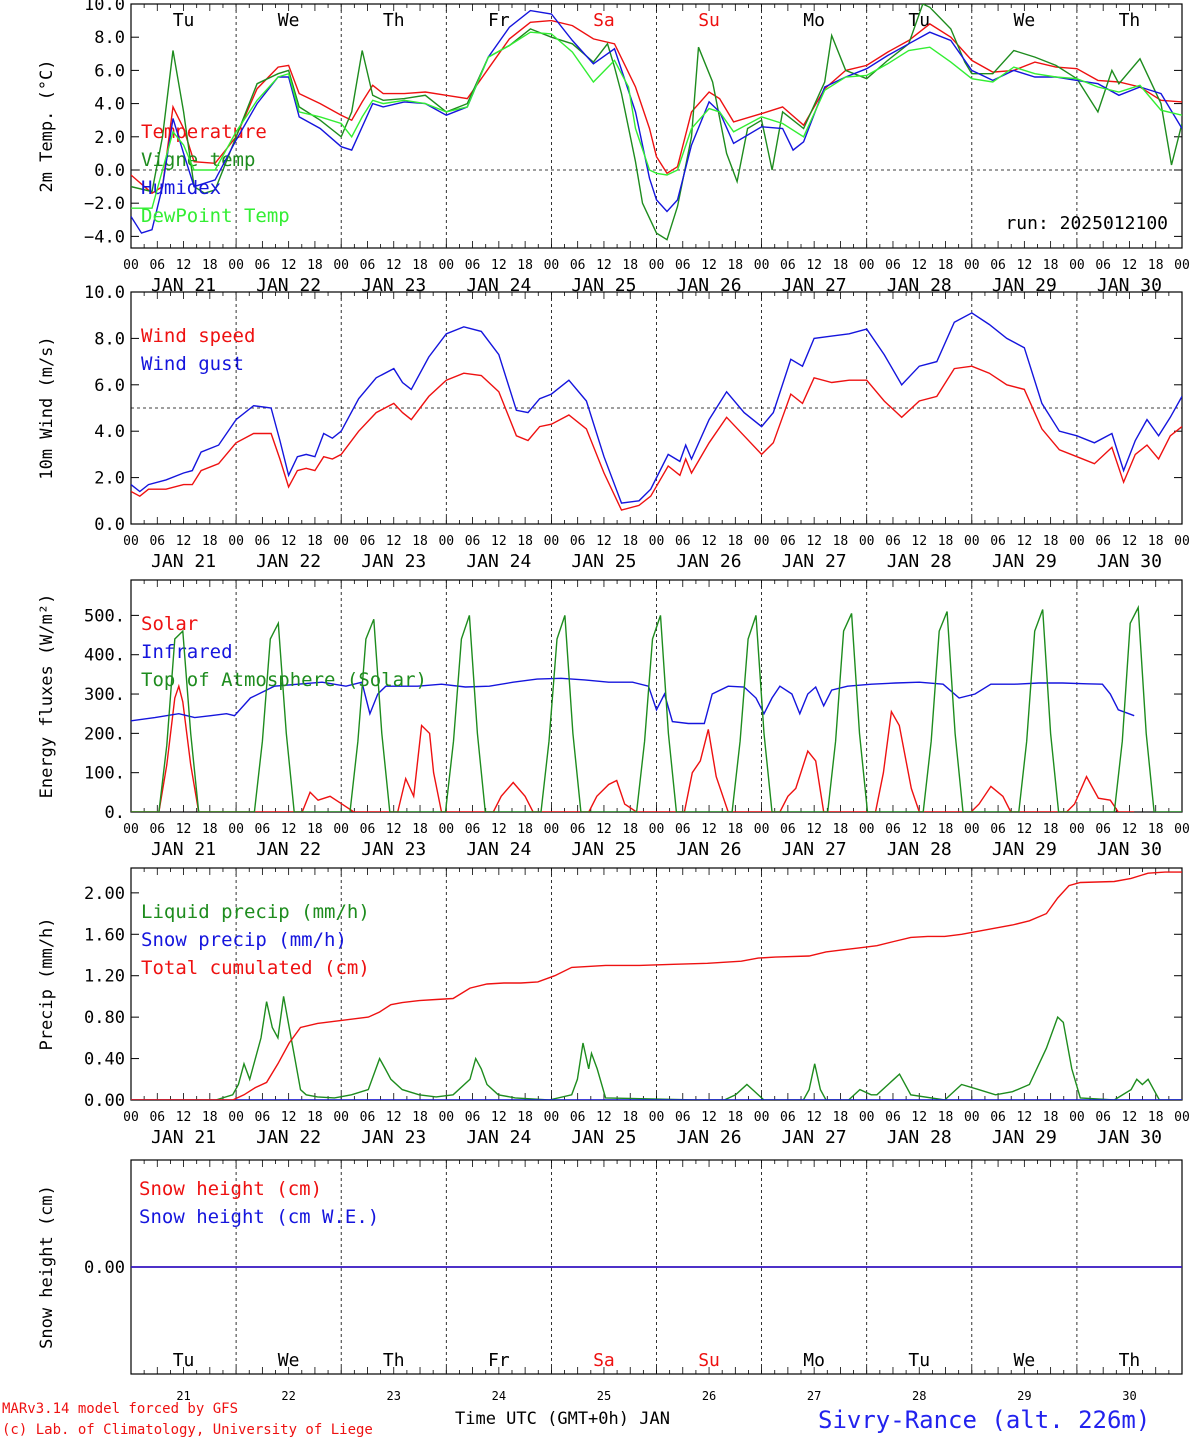 This screenshot has width=1194, height=1440. What do you see at coordinates (47, 1267) in the screenshot?
I see `y-axis-label: Snow height (cm)` at bounding box center [47, 1267].